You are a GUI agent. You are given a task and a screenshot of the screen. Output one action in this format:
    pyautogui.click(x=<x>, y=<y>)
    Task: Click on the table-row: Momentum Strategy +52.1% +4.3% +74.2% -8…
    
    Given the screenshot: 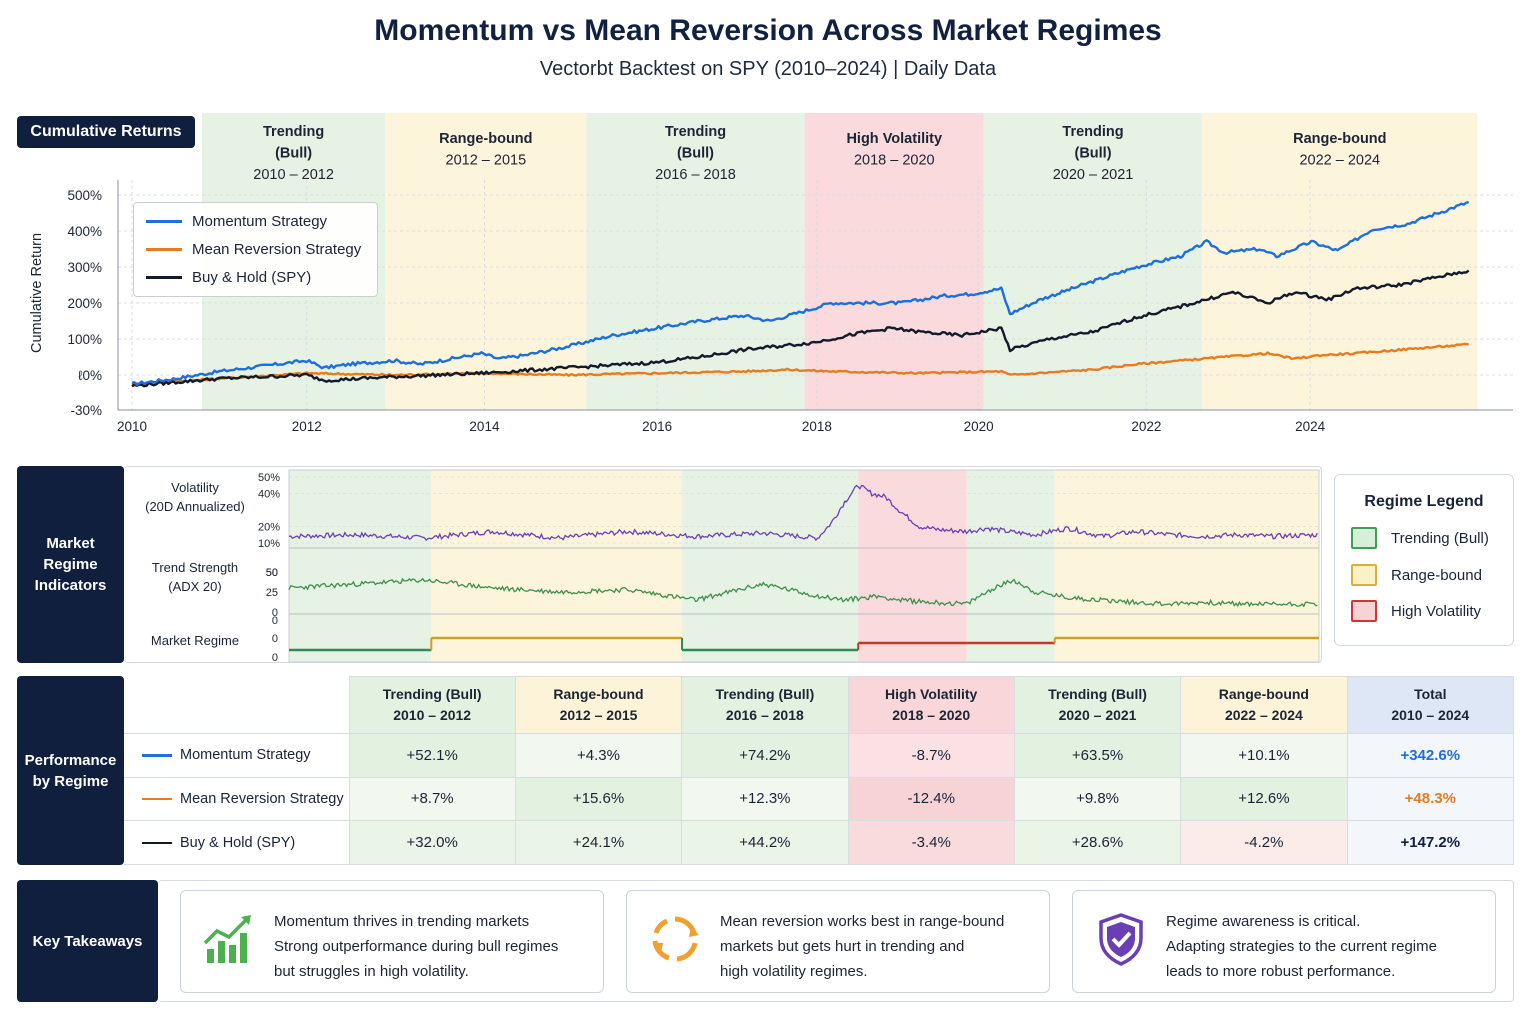 What is the action you would take?
    pyautogui.click(x=819, y=755)
    